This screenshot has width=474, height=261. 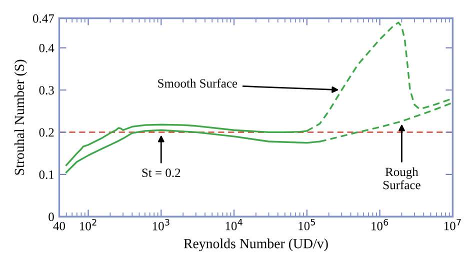 I want to click on y-tick-label: 0.3, so click(x=46, y=90).